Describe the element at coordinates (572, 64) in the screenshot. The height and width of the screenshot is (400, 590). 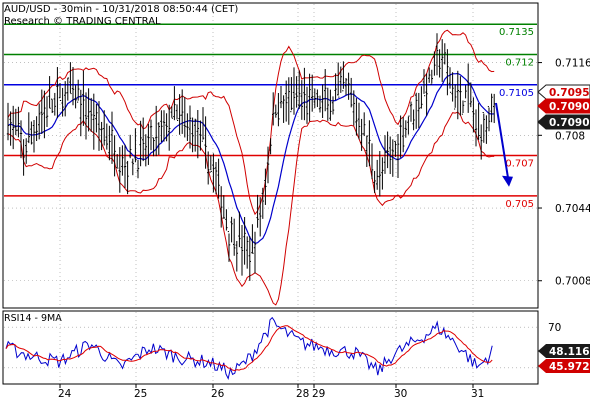
I see `y-tick-label: 0.7116` at that location.